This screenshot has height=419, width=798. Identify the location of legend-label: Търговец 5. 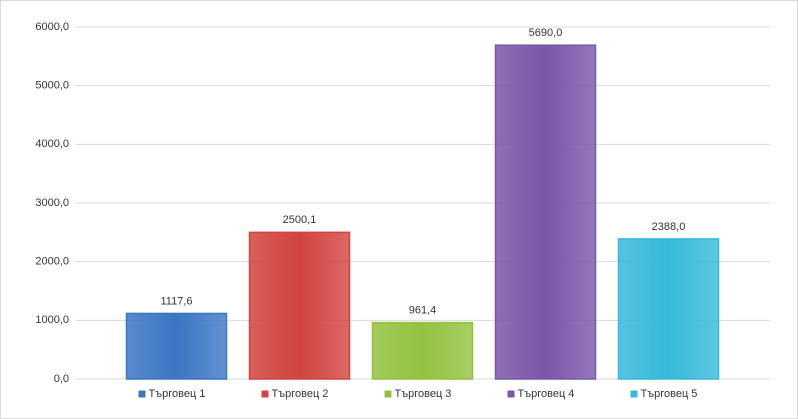
(669, 394).